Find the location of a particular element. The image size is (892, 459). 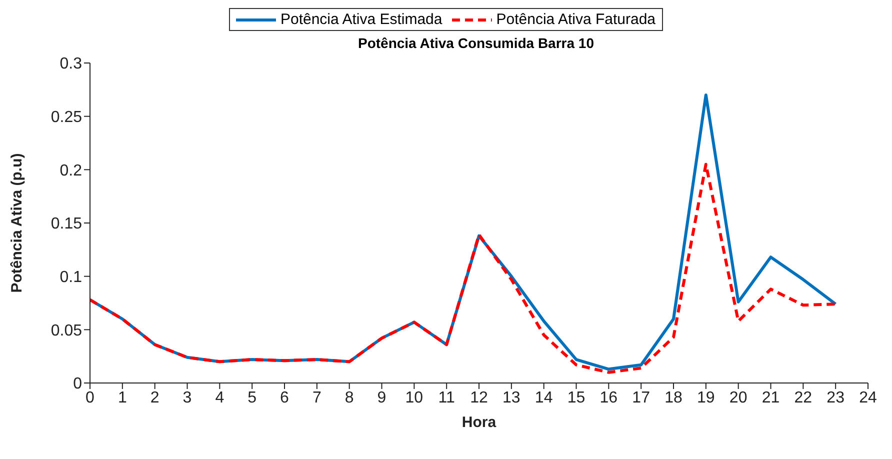

x-tick-label: 0 is located at coordinates (90, 397).